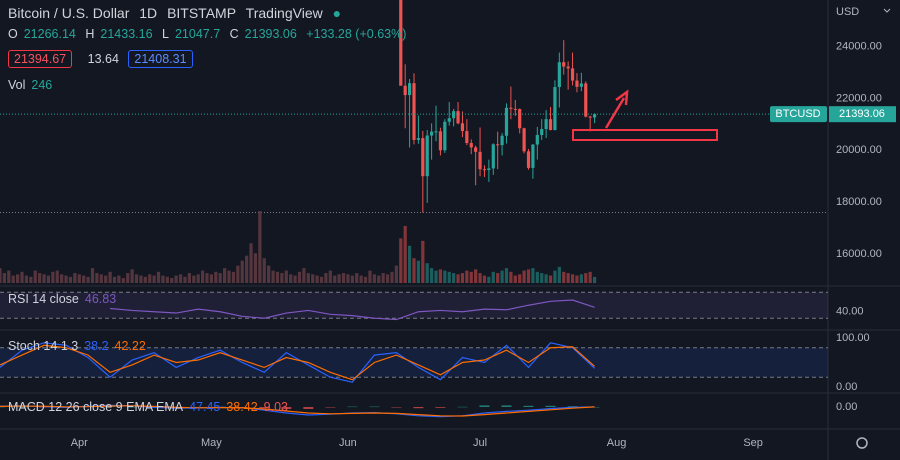 This screenshot has width=900, height=460. Describe the element at coordinates (270, 34) in the screenshot. I see `close: 21393.06` at that location.